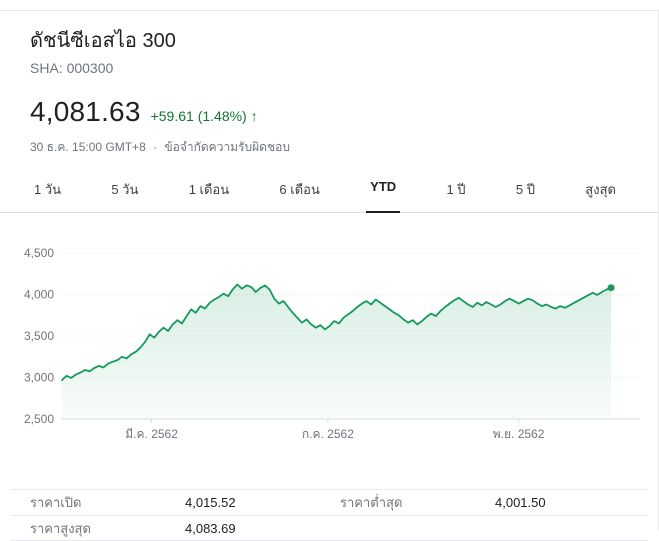  I want to click on quote-timestamp: 30 ธ.ค. 15:00 GMT+8, so click(88, 147).